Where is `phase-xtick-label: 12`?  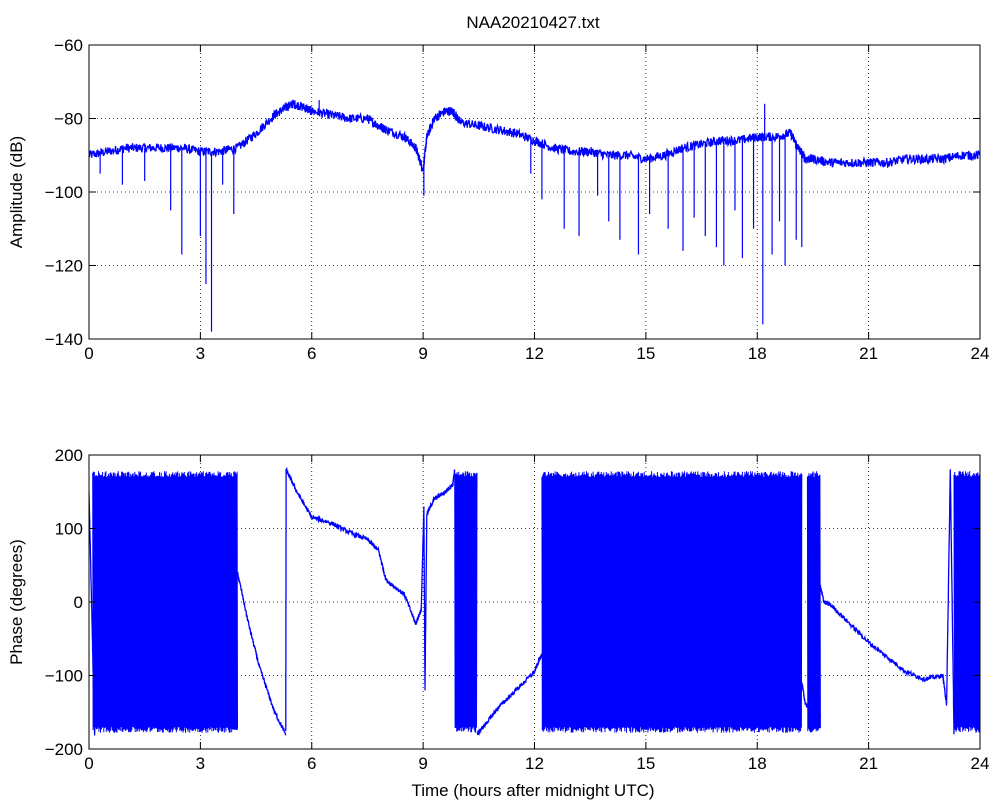 phase-xtick-label: 12 is located at coordinates (534, 763).